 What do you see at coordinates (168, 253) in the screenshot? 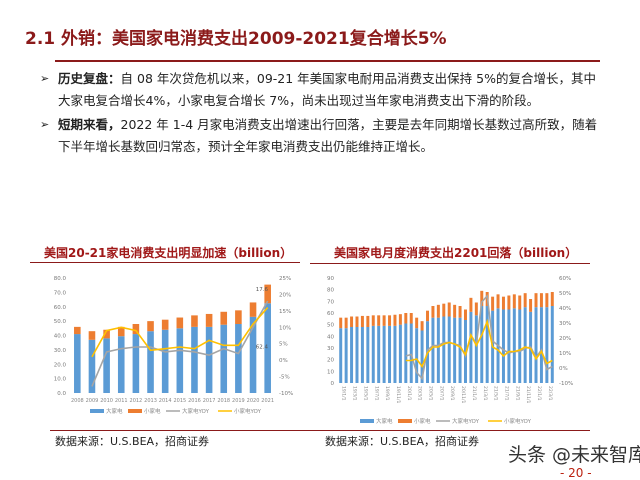
I see `chart-left-title: 美国20-21家电消费支出明显加速（billion）` at bounding box center [168, 253].